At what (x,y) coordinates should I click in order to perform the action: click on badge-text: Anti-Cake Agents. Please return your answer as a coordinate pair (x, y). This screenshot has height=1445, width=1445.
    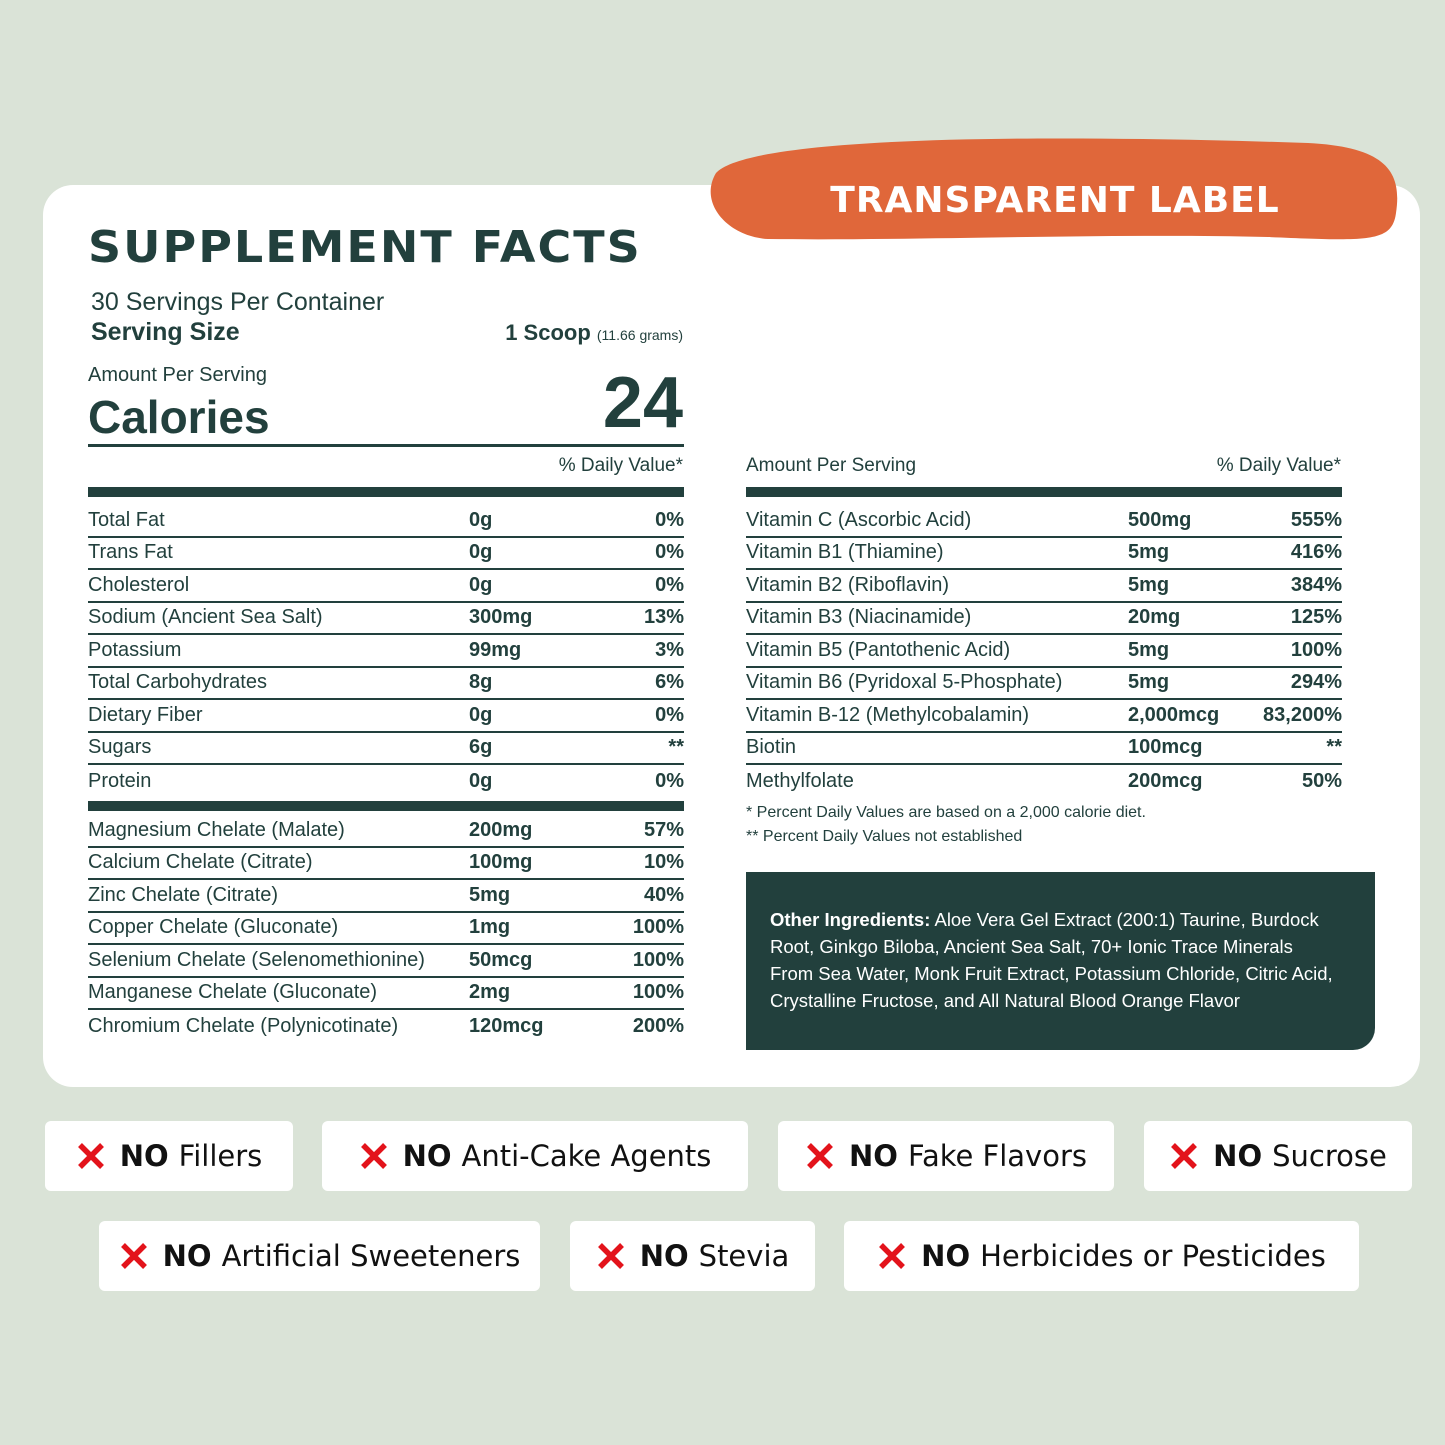
    Looking at the image, I should click on (586, 1156).